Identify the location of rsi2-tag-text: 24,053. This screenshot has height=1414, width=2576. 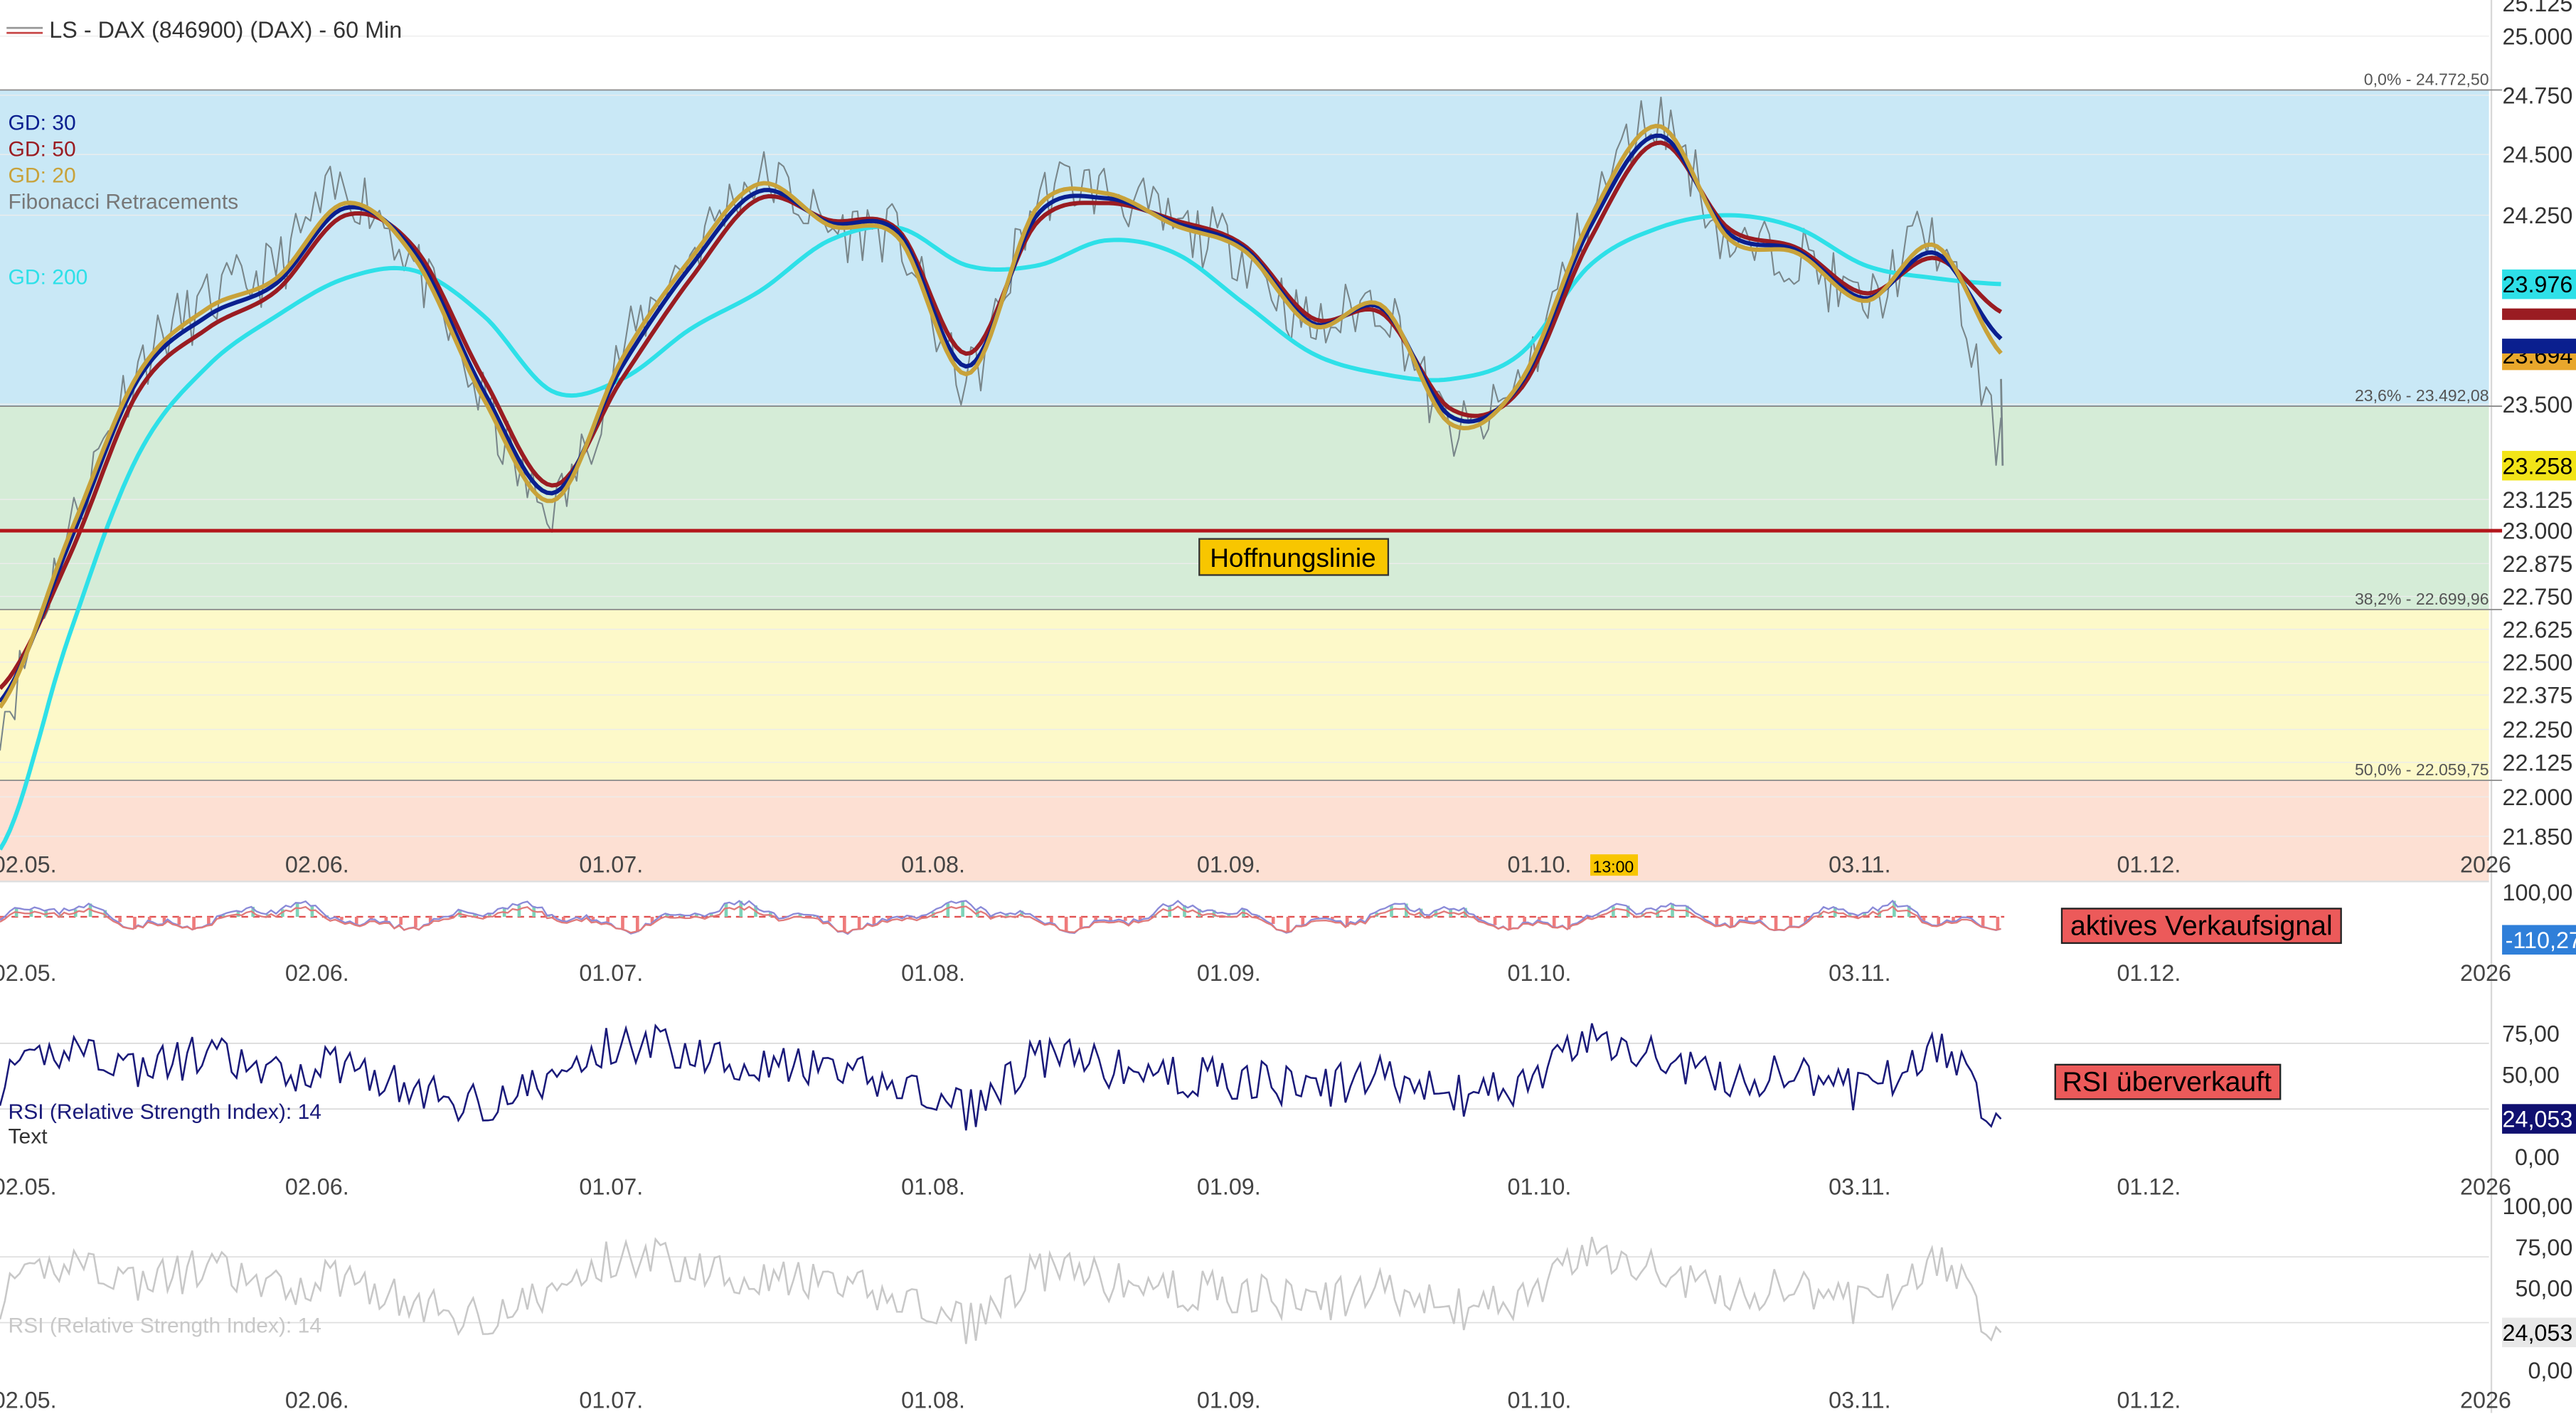
(2537, 1333).